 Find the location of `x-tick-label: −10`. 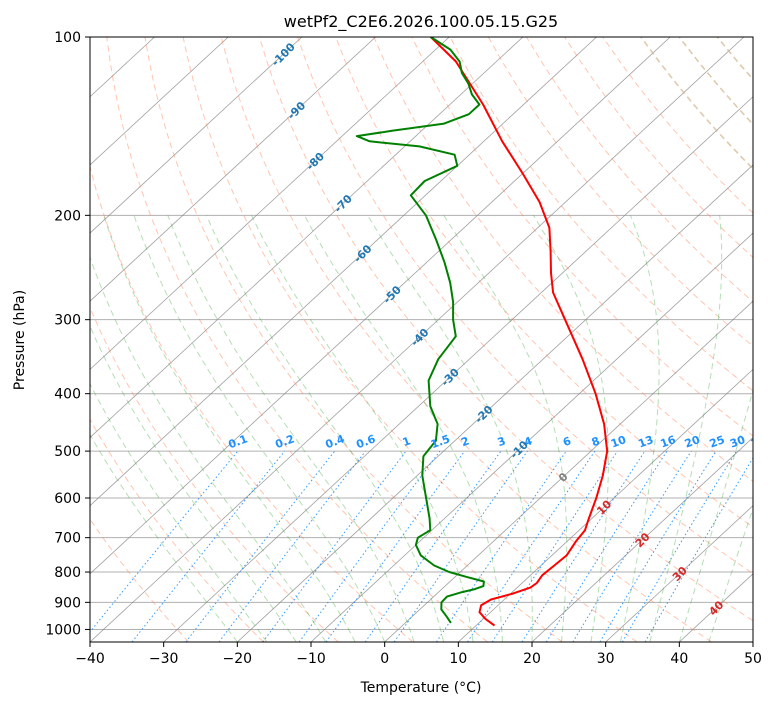

x-tick-label: −10 is located at coordinates (311, 659).